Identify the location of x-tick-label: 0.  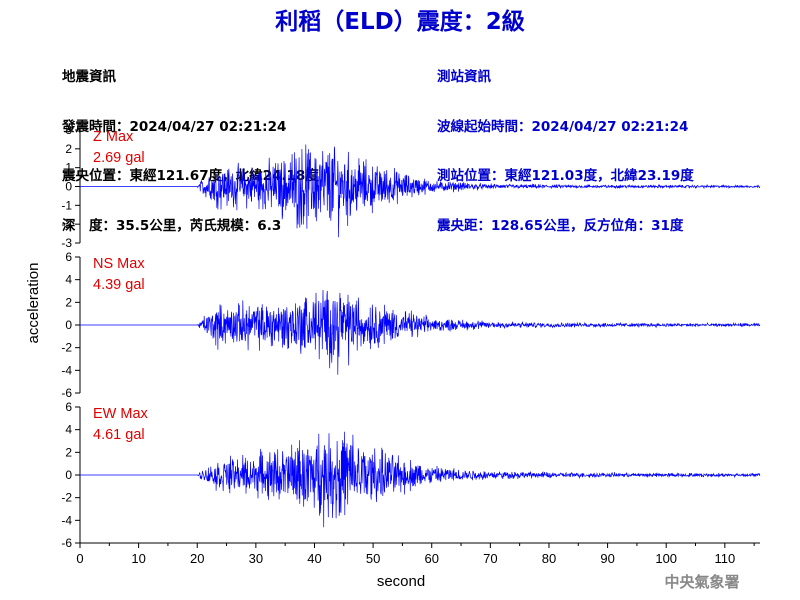
(79, 558).